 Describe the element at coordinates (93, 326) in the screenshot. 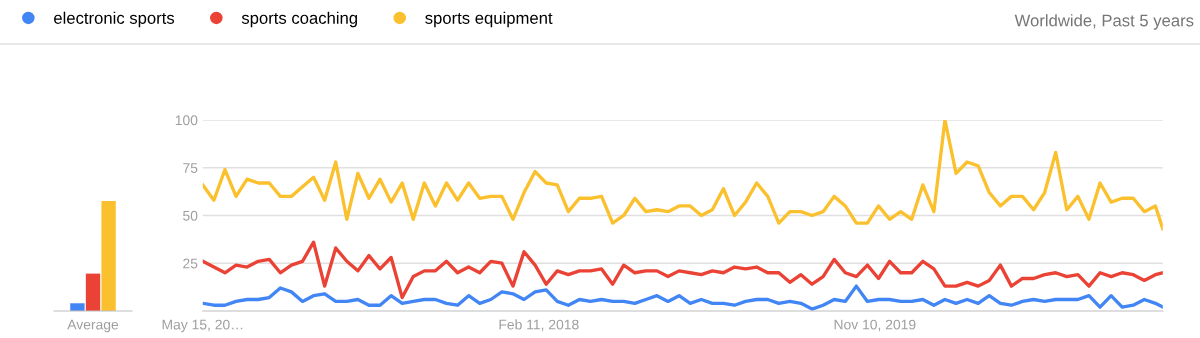

I see `x-tick-label: Average` at that location.